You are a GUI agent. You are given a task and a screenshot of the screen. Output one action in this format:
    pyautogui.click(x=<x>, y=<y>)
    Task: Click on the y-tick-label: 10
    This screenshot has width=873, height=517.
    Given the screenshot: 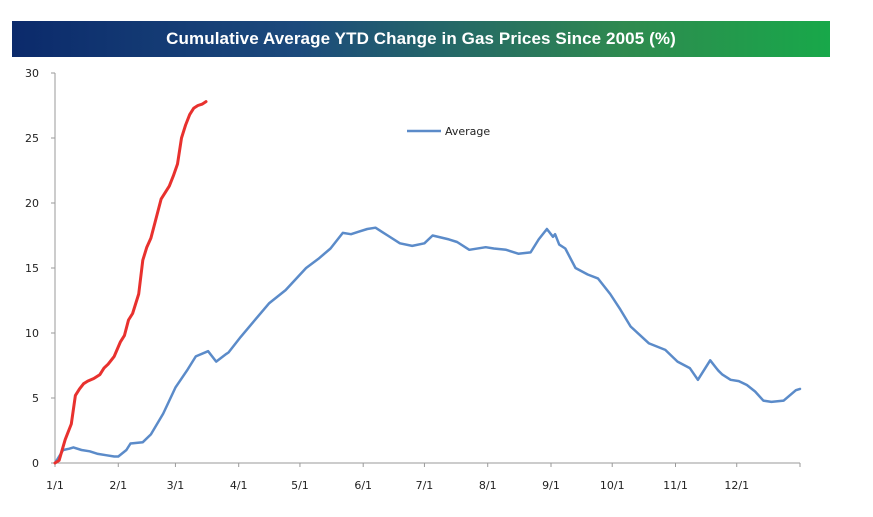 What is the action you would take?
    pyautogui.click(x=32, y=333)
    